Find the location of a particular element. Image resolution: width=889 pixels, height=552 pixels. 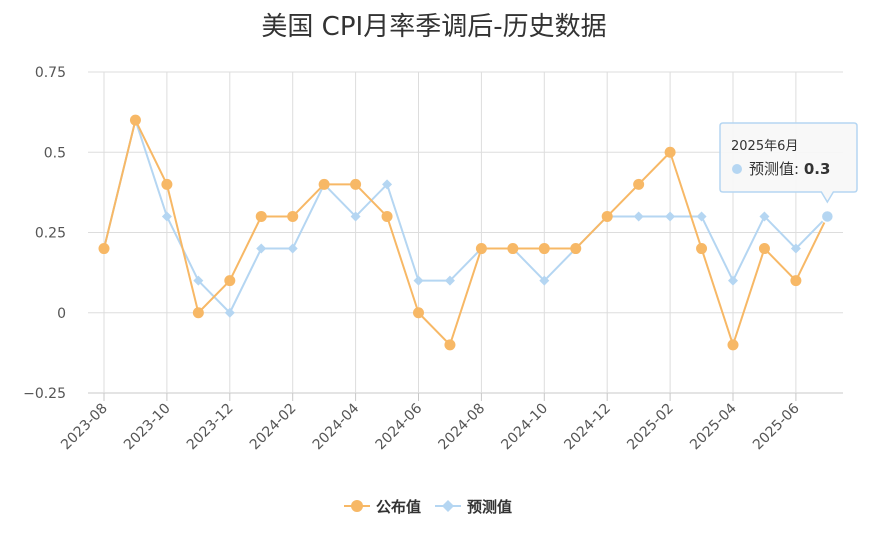

chart-title: 美国 CPI月率季调后-历史数据 is located at coordinates (433, 27).